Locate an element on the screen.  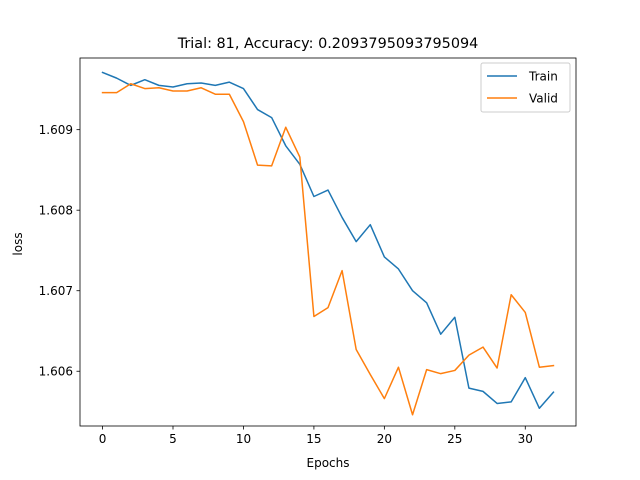
x-tick-label: 5 is located at coordinates (173, 439).